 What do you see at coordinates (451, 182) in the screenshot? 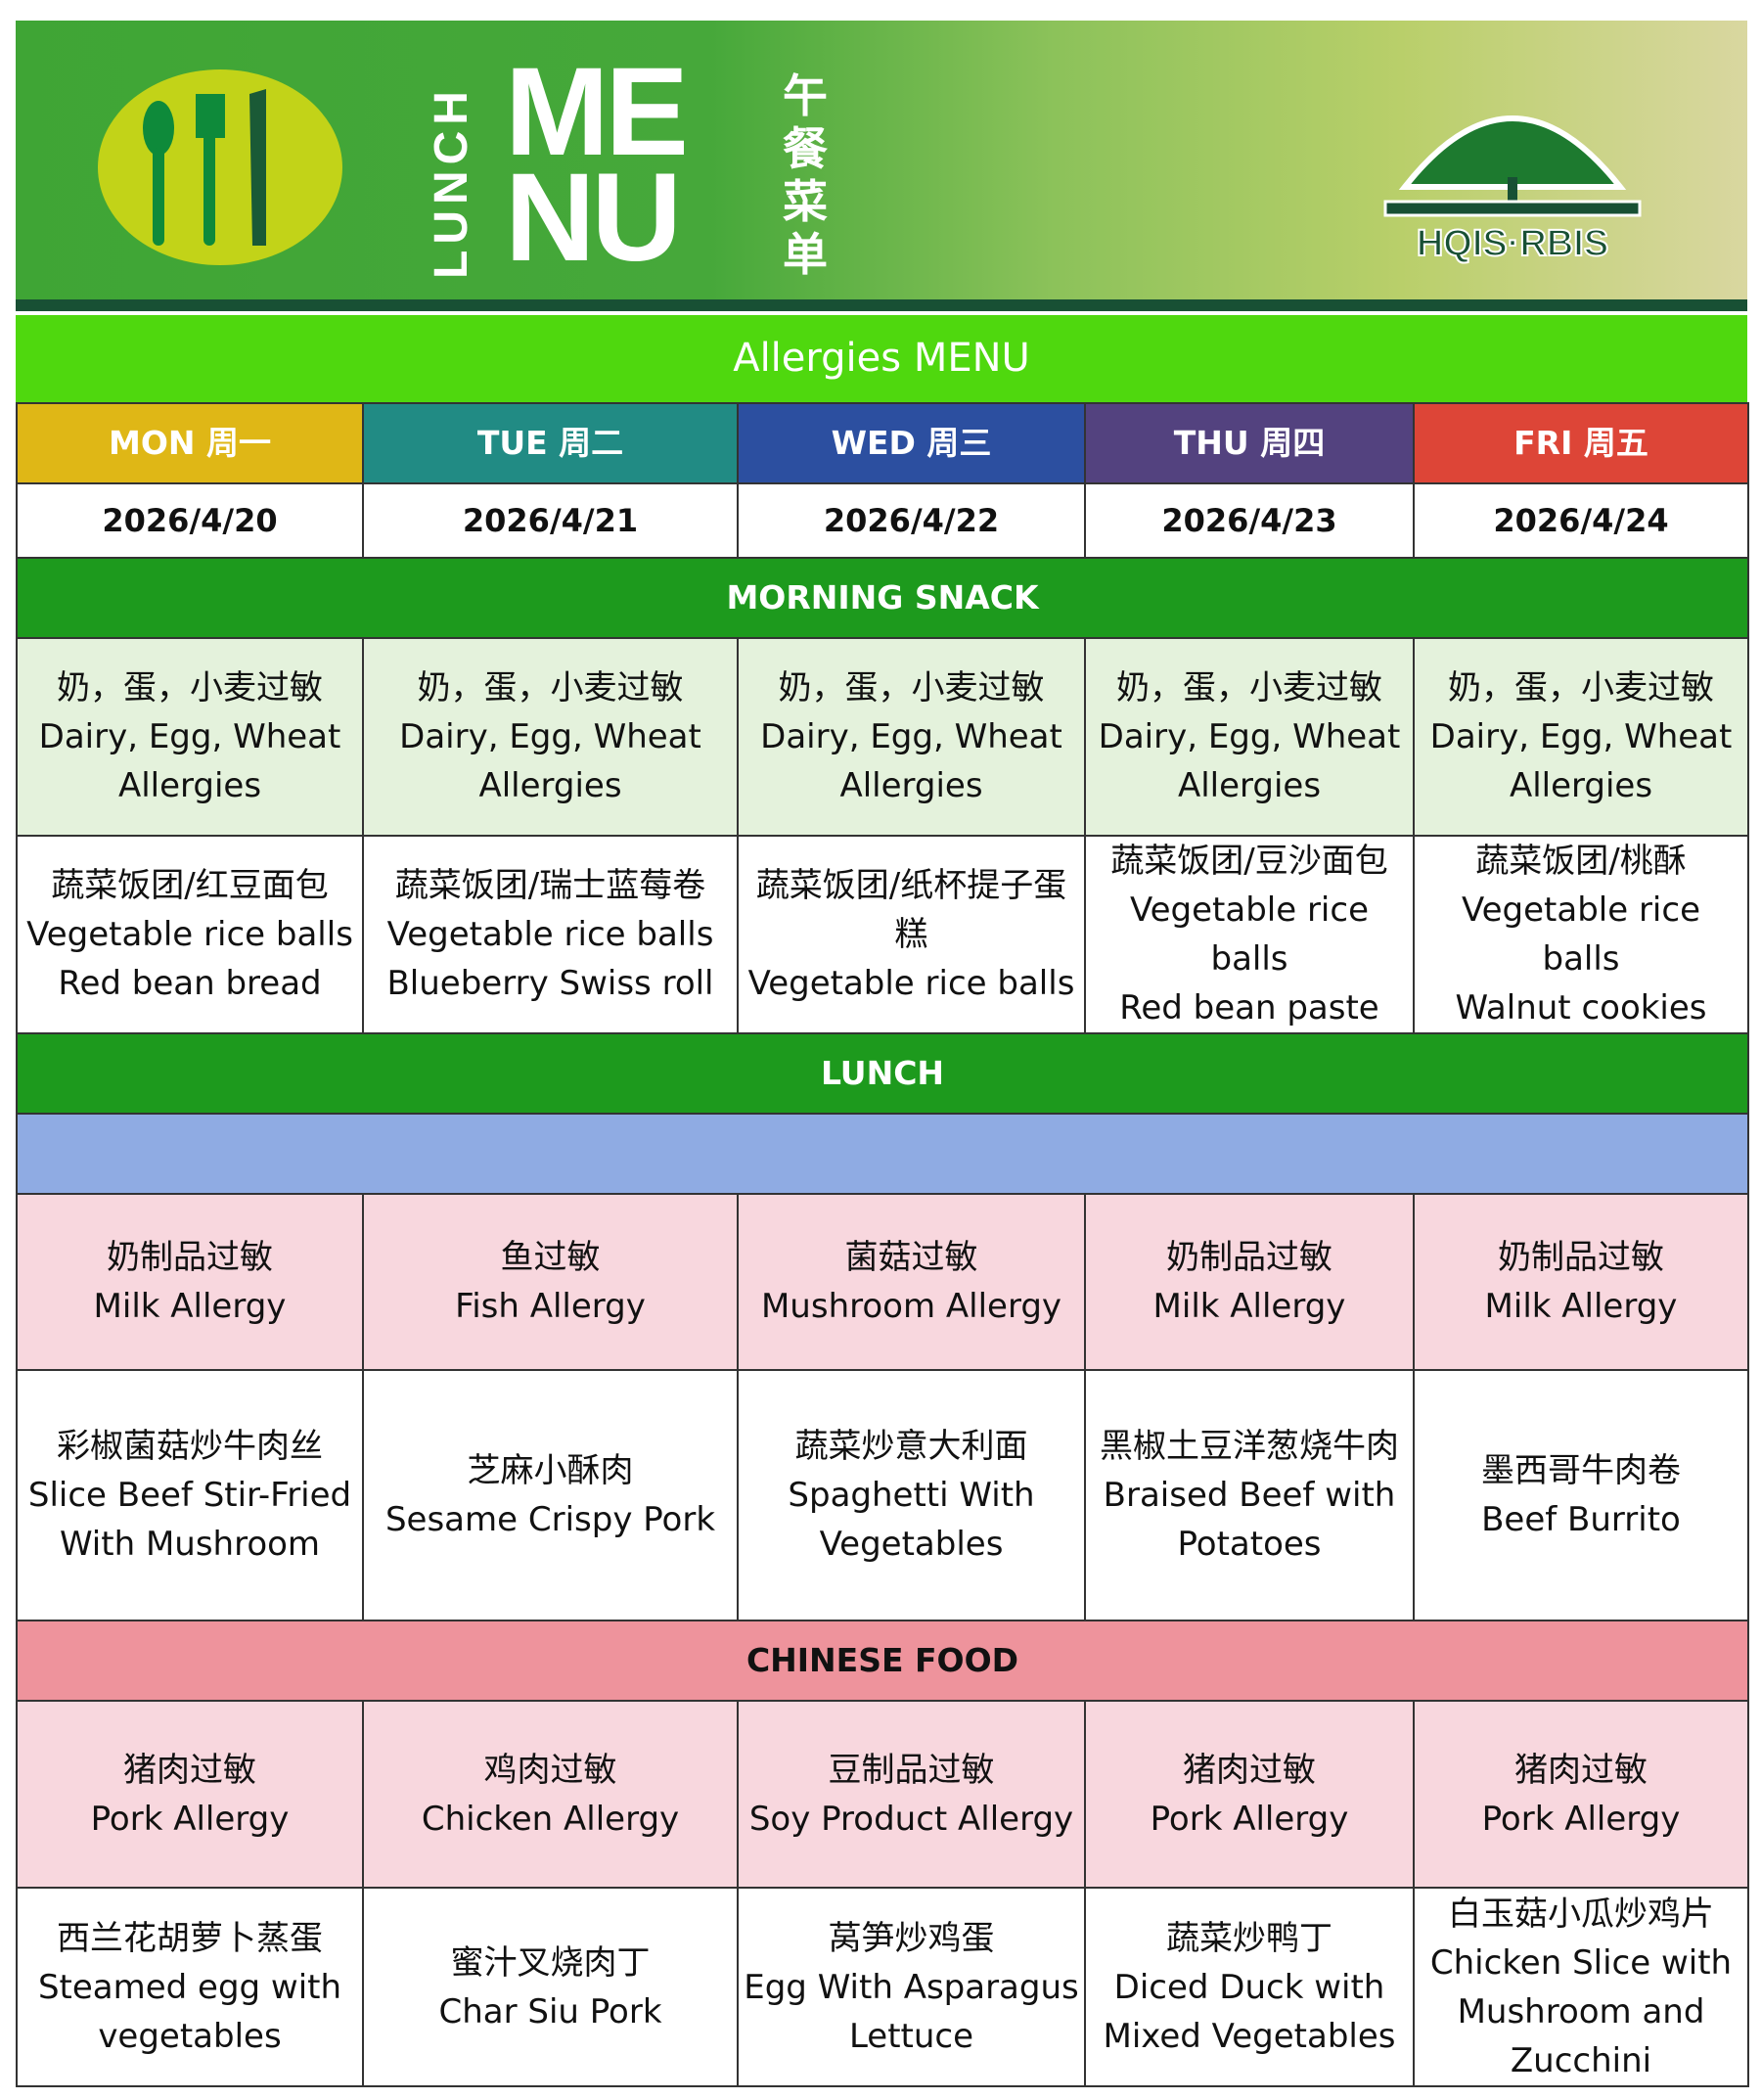
I see `lunch-label: LUNCH` at bounding box center [451, 182].